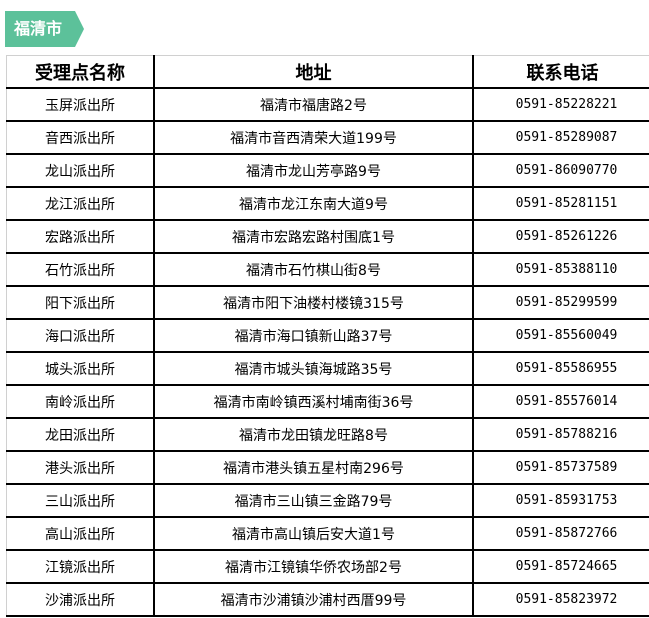  Describe the element at coordinates (80, 600) in the screenshot. I see `station-name: 沙浦派出所` at that location.